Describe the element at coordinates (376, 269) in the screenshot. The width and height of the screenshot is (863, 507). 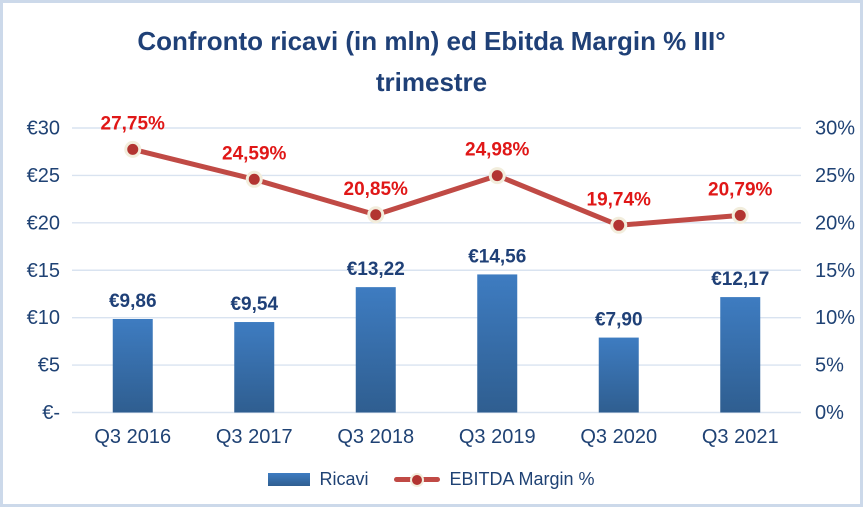
I see `bar-data-label: €13,22` at that location.